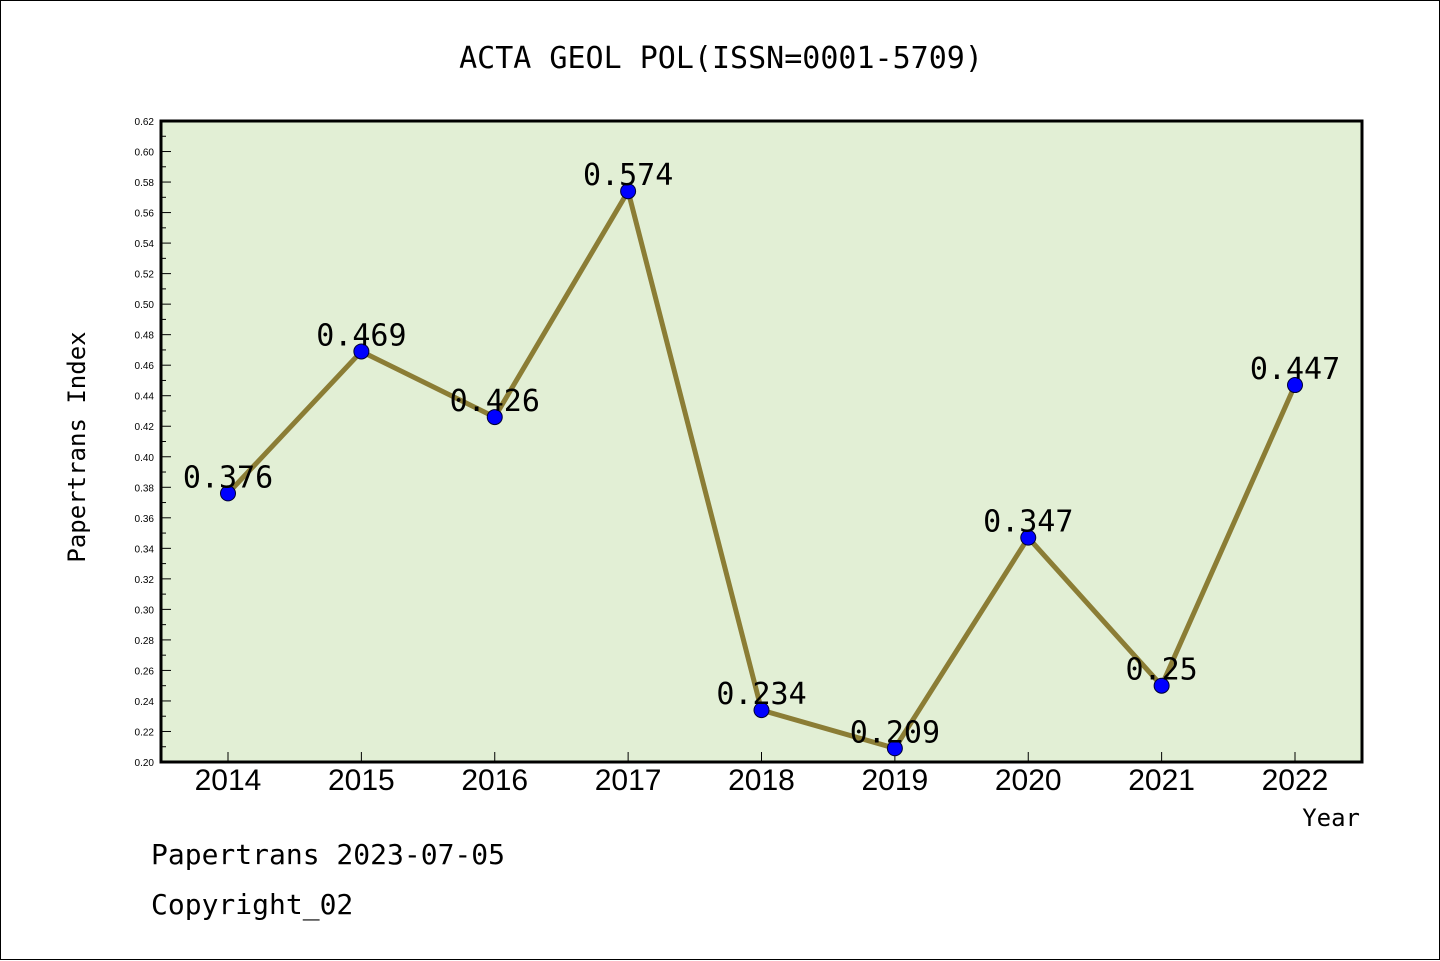  Describe the element at coordinates (145, 183) in the screenshot. I see `y-tick-label: 0.58` at that location.